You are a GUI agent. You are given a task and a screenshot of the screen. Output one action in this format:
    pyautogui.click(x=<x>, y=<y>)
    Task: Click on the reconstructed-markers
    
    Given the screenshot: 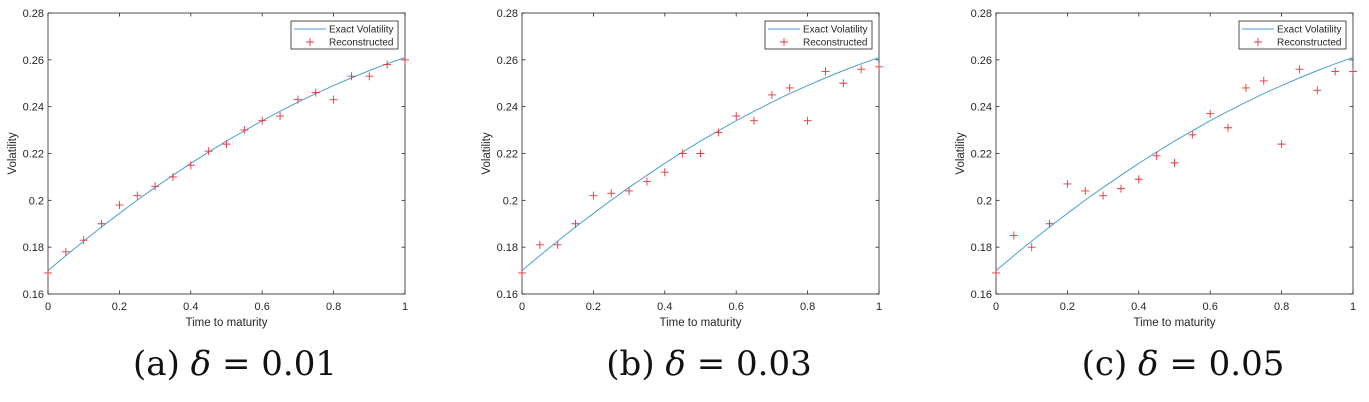 What is the action you would take?
    pyautogui.click(x=1174, y=171)
    